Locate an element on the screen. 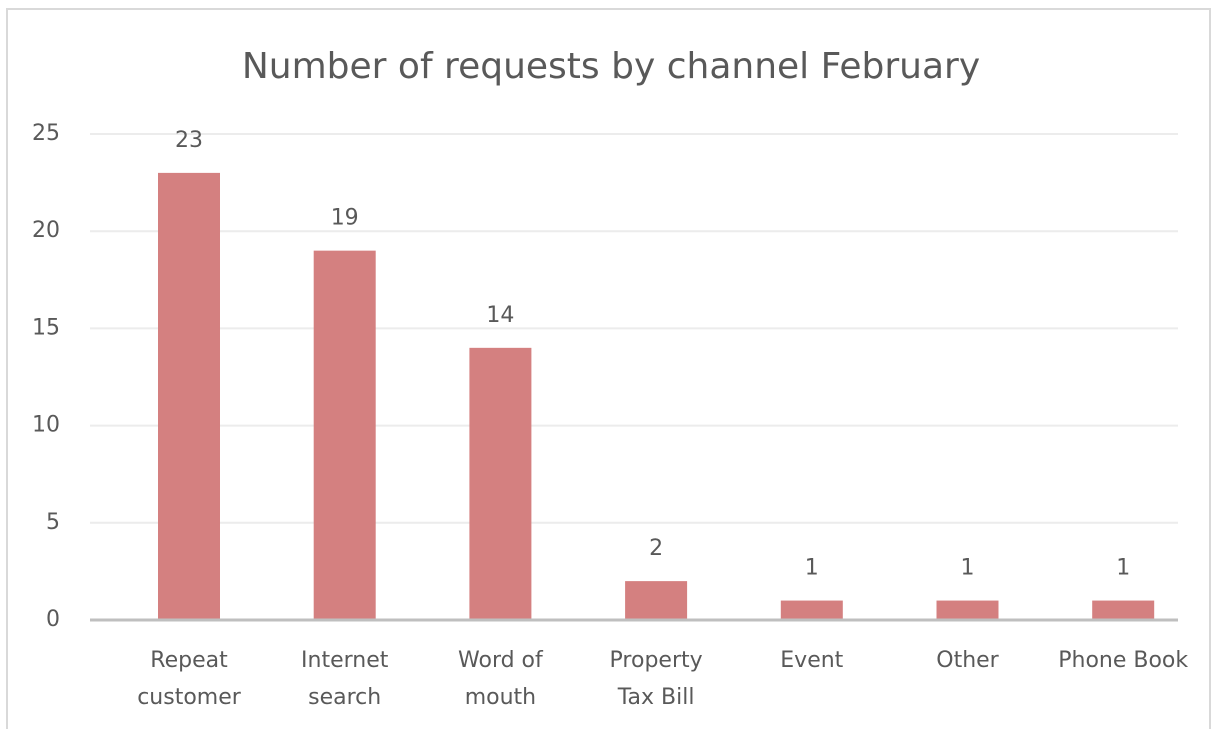  x-tick-label: Internet search is located at coordinates (345, 679).